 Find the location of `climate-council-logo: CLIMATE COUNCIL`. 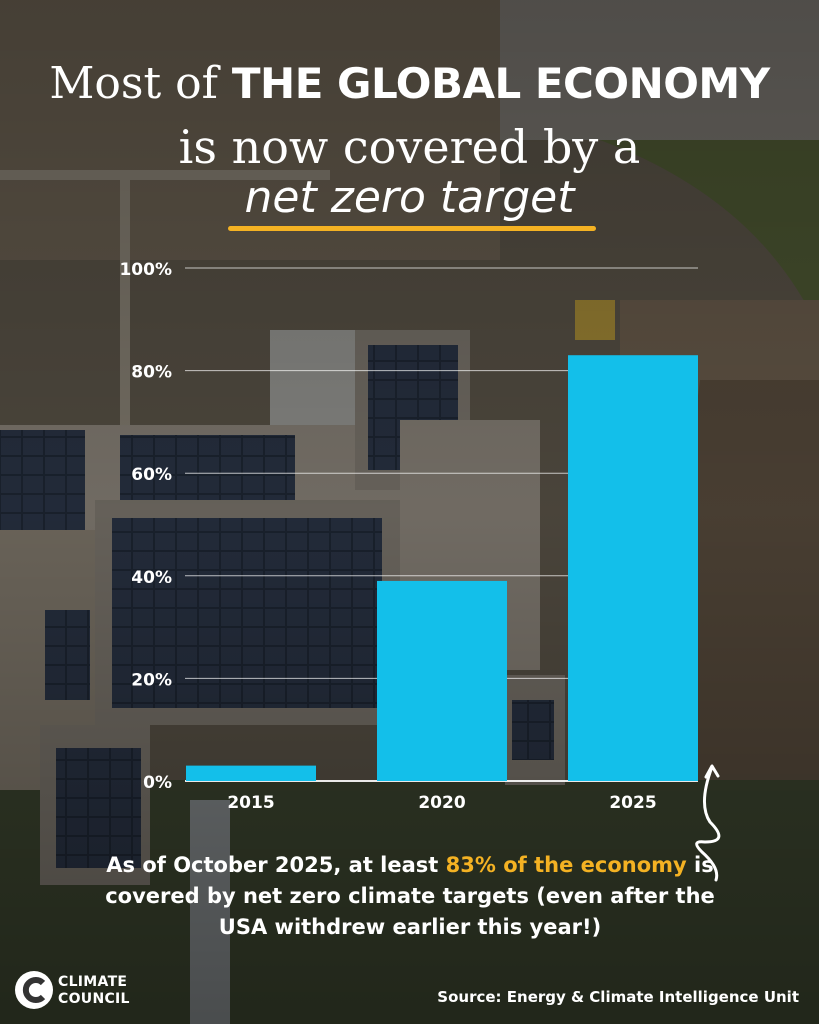

climate-council-logo: CLIMATE COUNCIL is located at coordinates (71, 991).